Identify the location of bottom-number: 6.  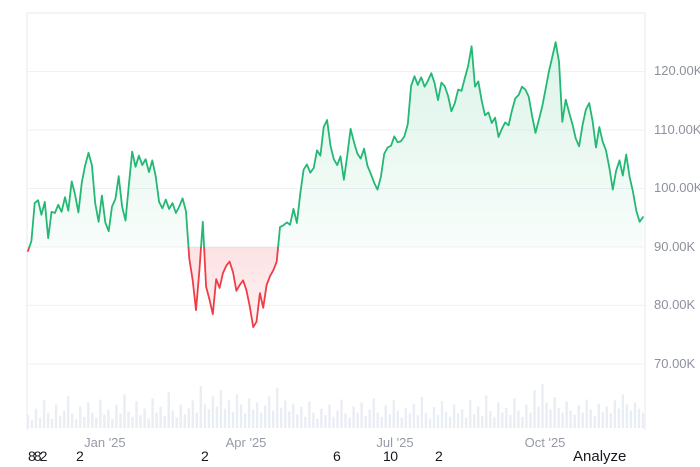
(337, 456).